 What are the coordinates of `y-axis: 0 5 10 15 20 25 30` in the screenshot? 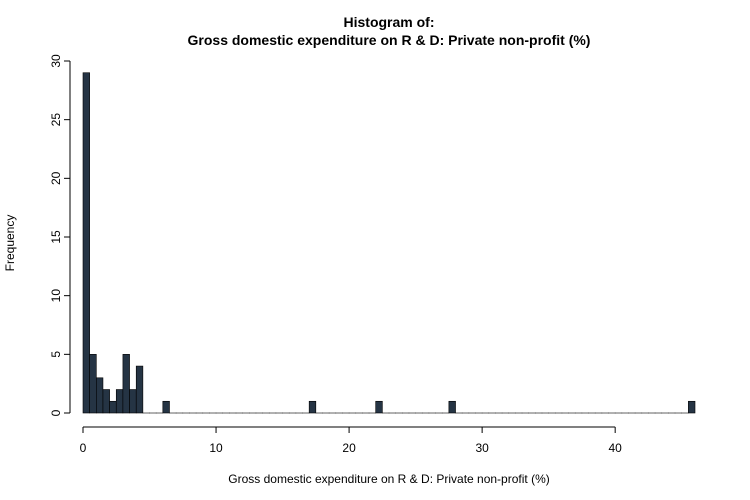 It's located at (60, 235).